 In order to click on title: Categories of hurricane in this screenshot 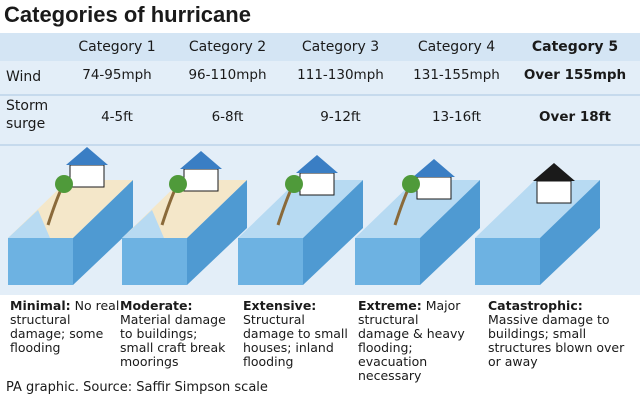, I will do `click(127, 14)`.